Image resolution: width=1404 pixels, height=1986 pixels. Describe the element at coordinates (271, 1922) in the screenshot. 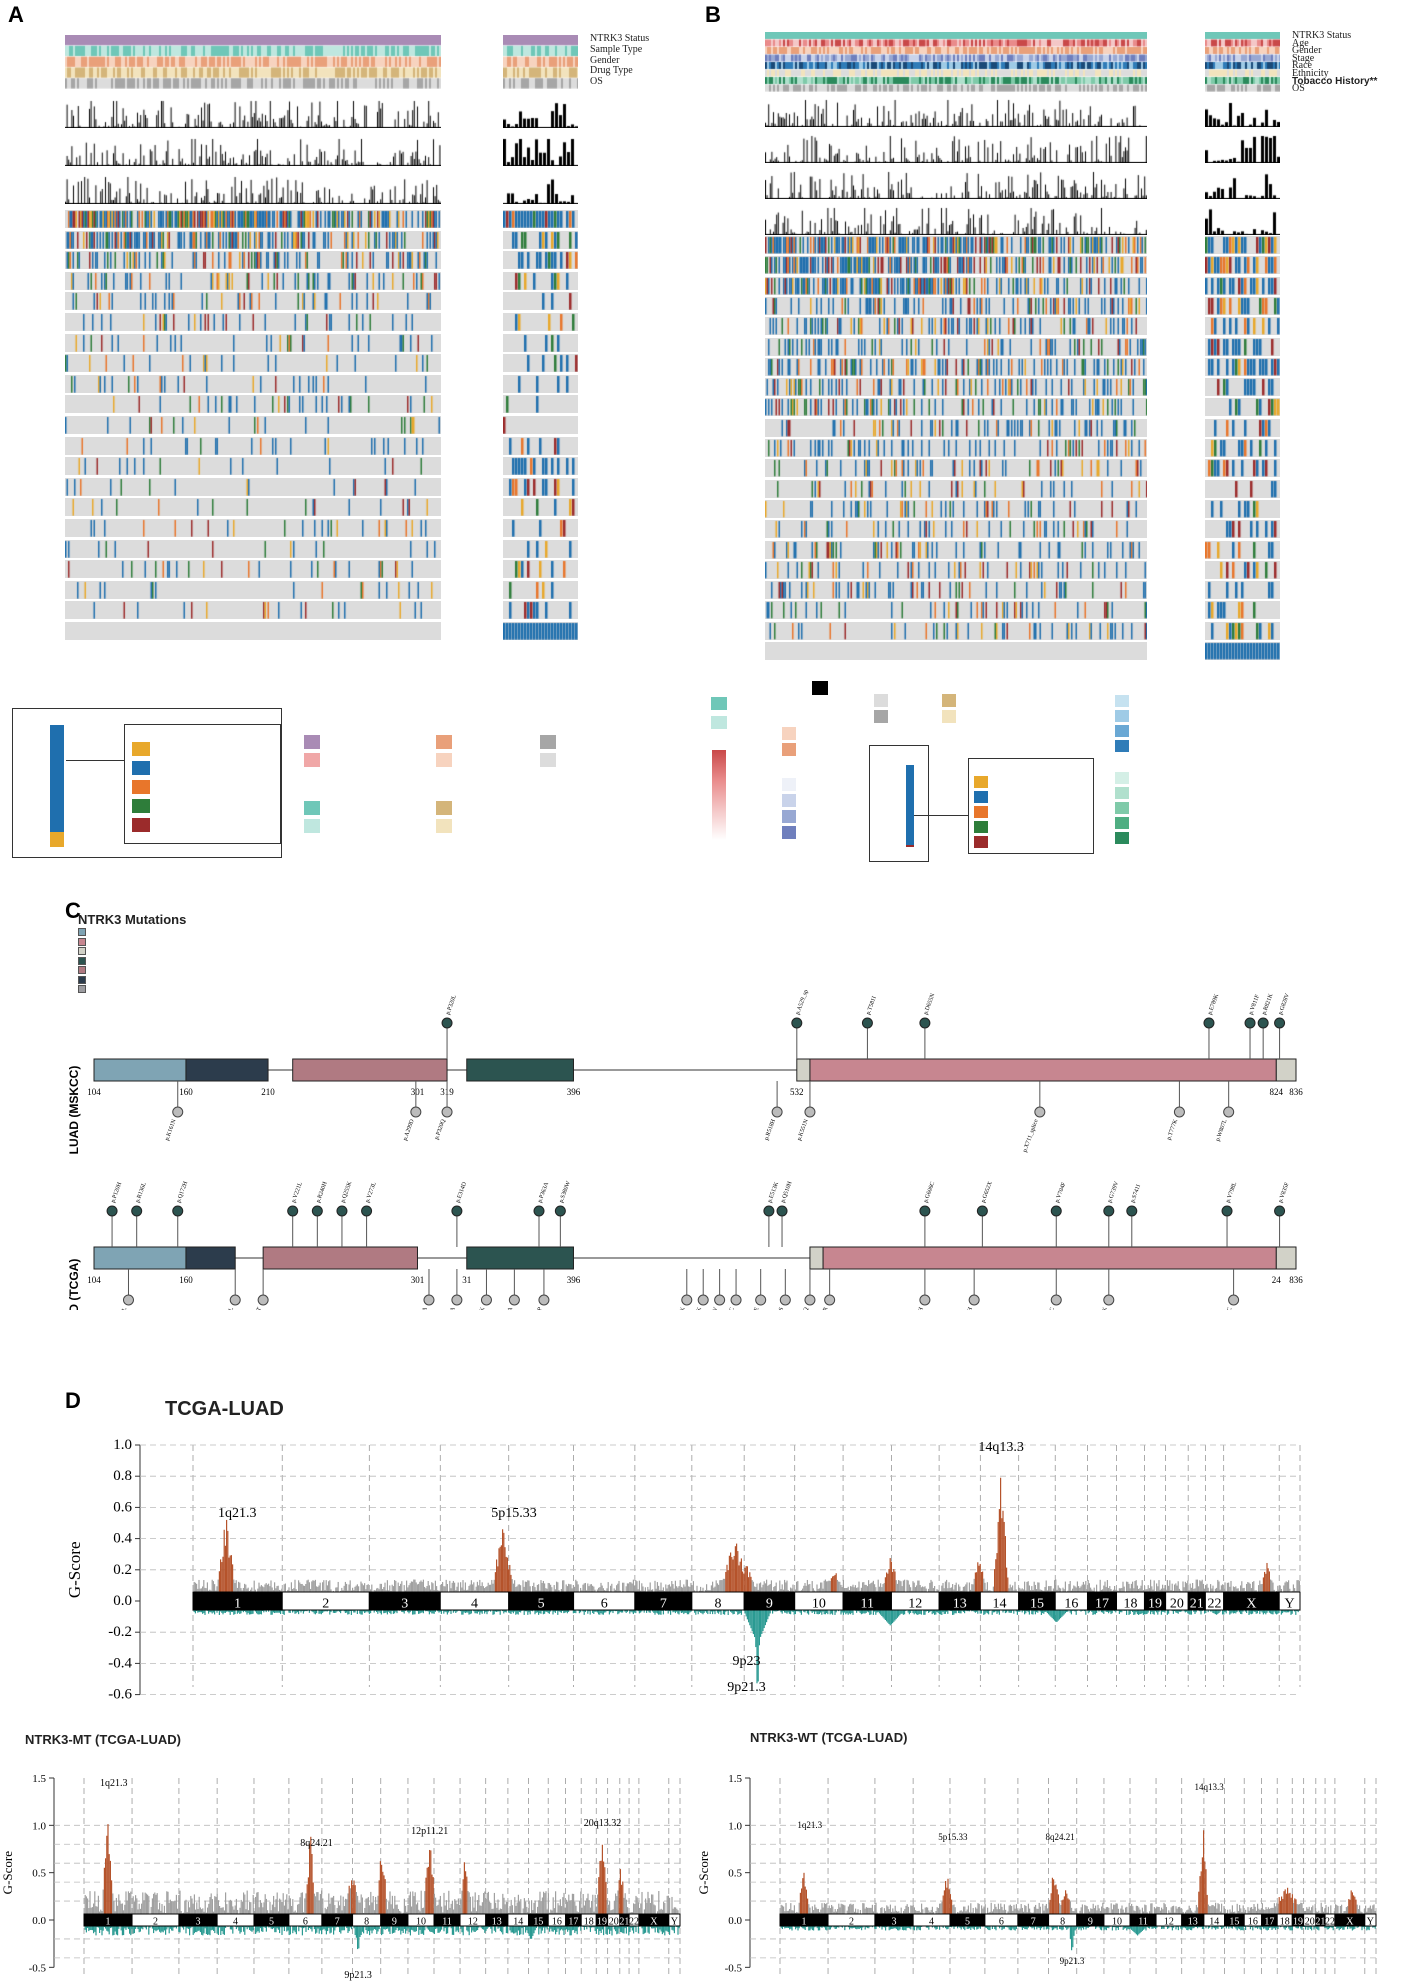

I see `chromosome-label: 5` at that location.